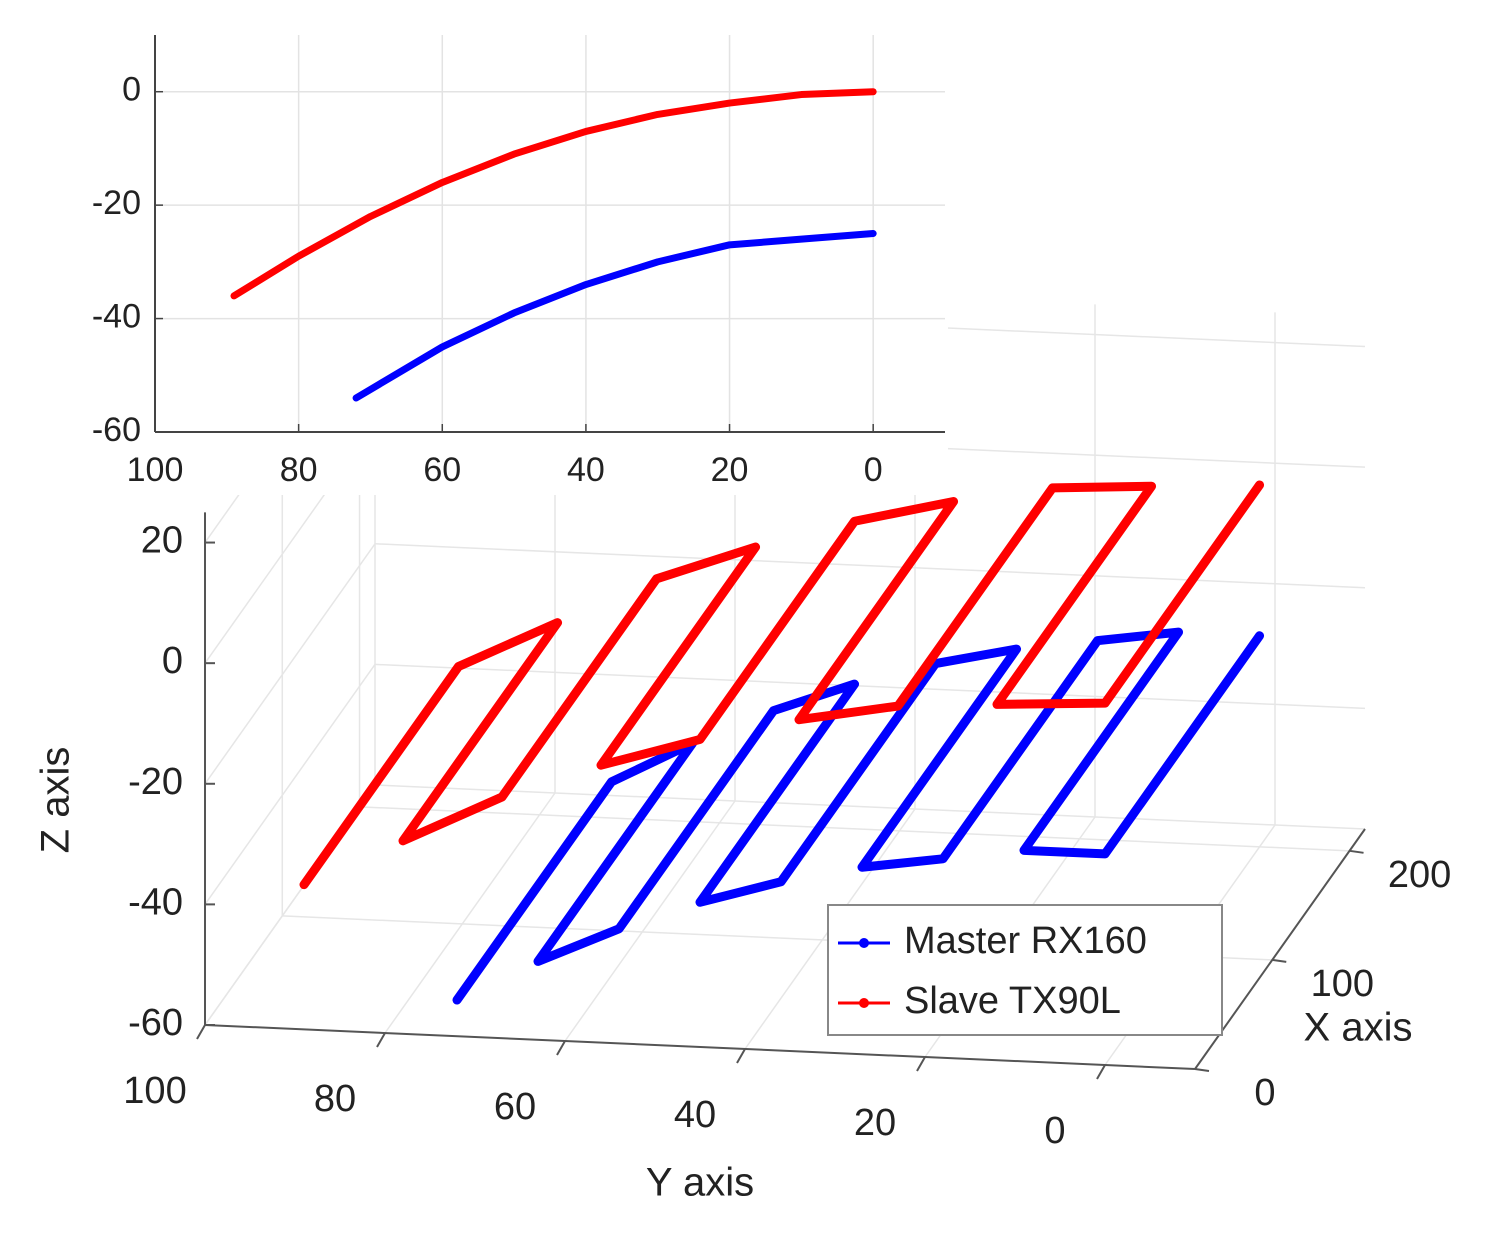 Image resolution: width=1507 pixels, height=1233 pixels. I want to click on y-axis, so click(700, 1047).